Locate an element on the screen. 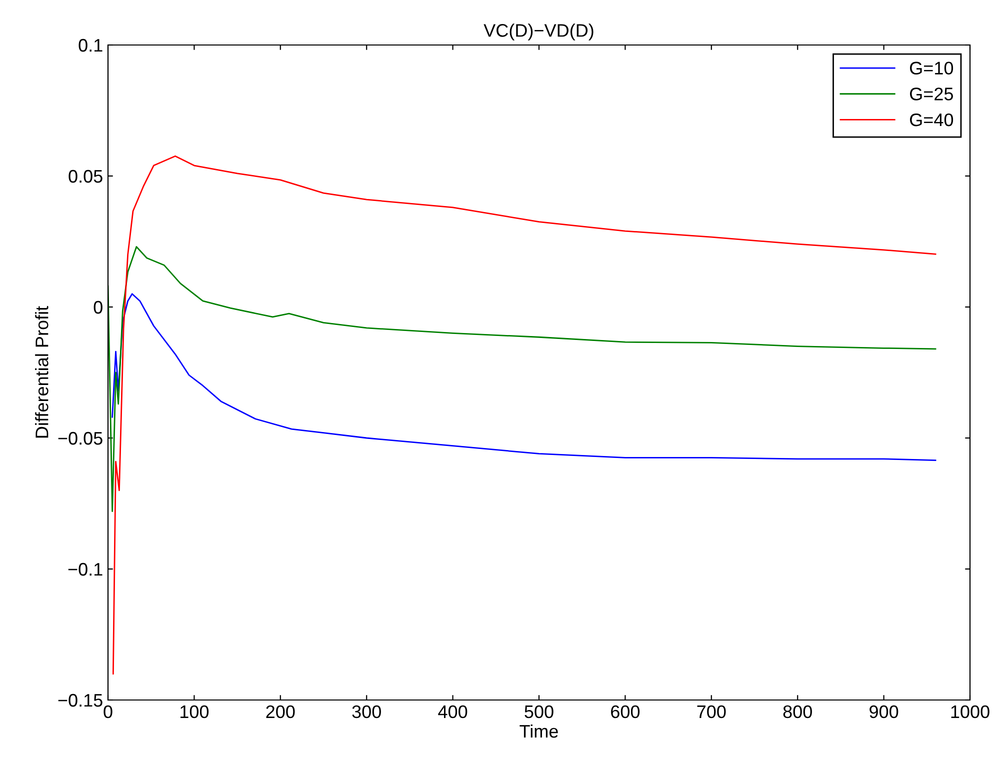  legend-label: G=25 is located at coordinates (931, 94).